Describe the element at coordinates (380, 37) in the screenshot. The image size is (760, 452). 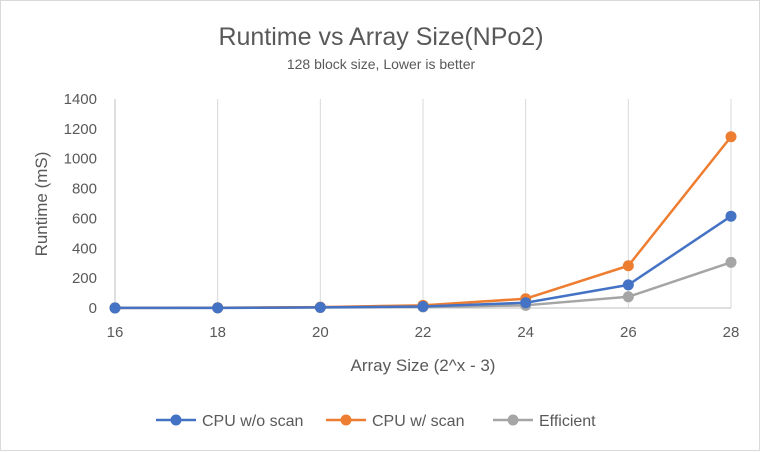
I see `chart-title: Runtime vs Array Size(NPo2)` at that location.